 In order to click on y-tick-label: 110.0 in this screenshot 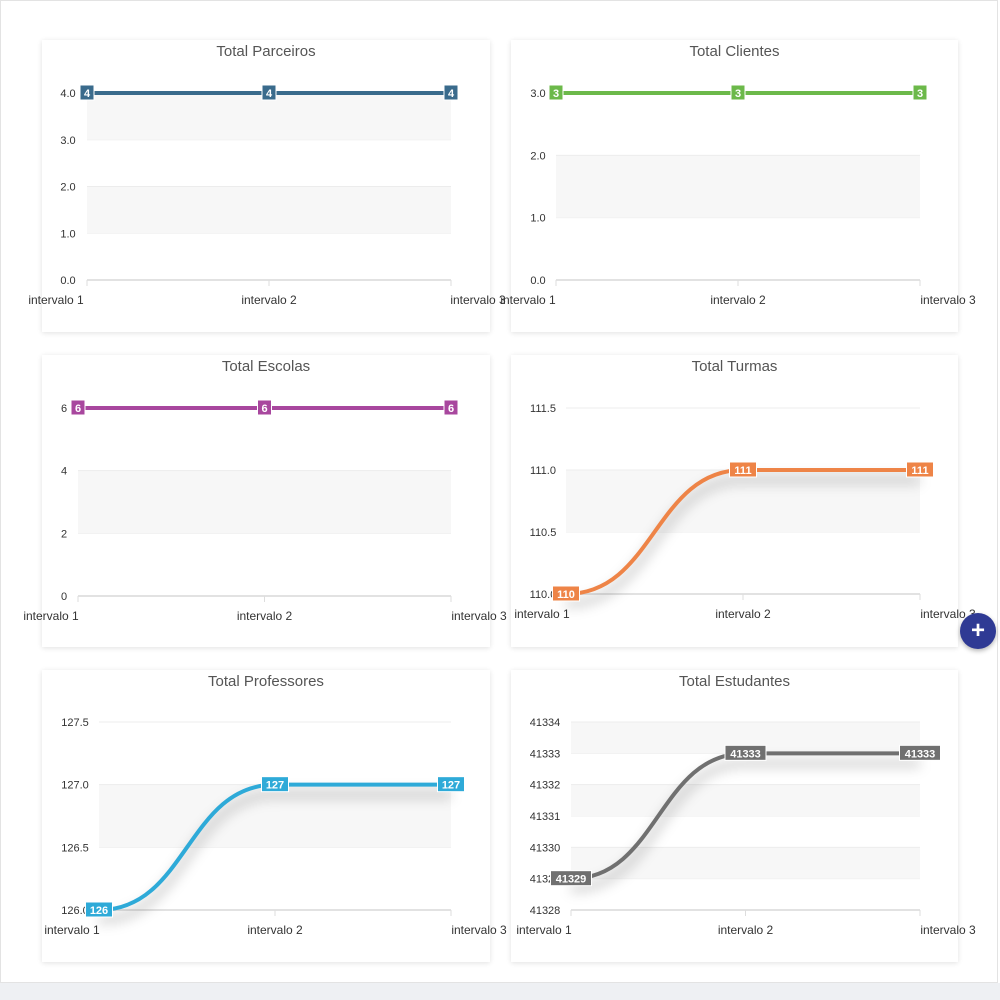, I will do `click(543, 595)`.